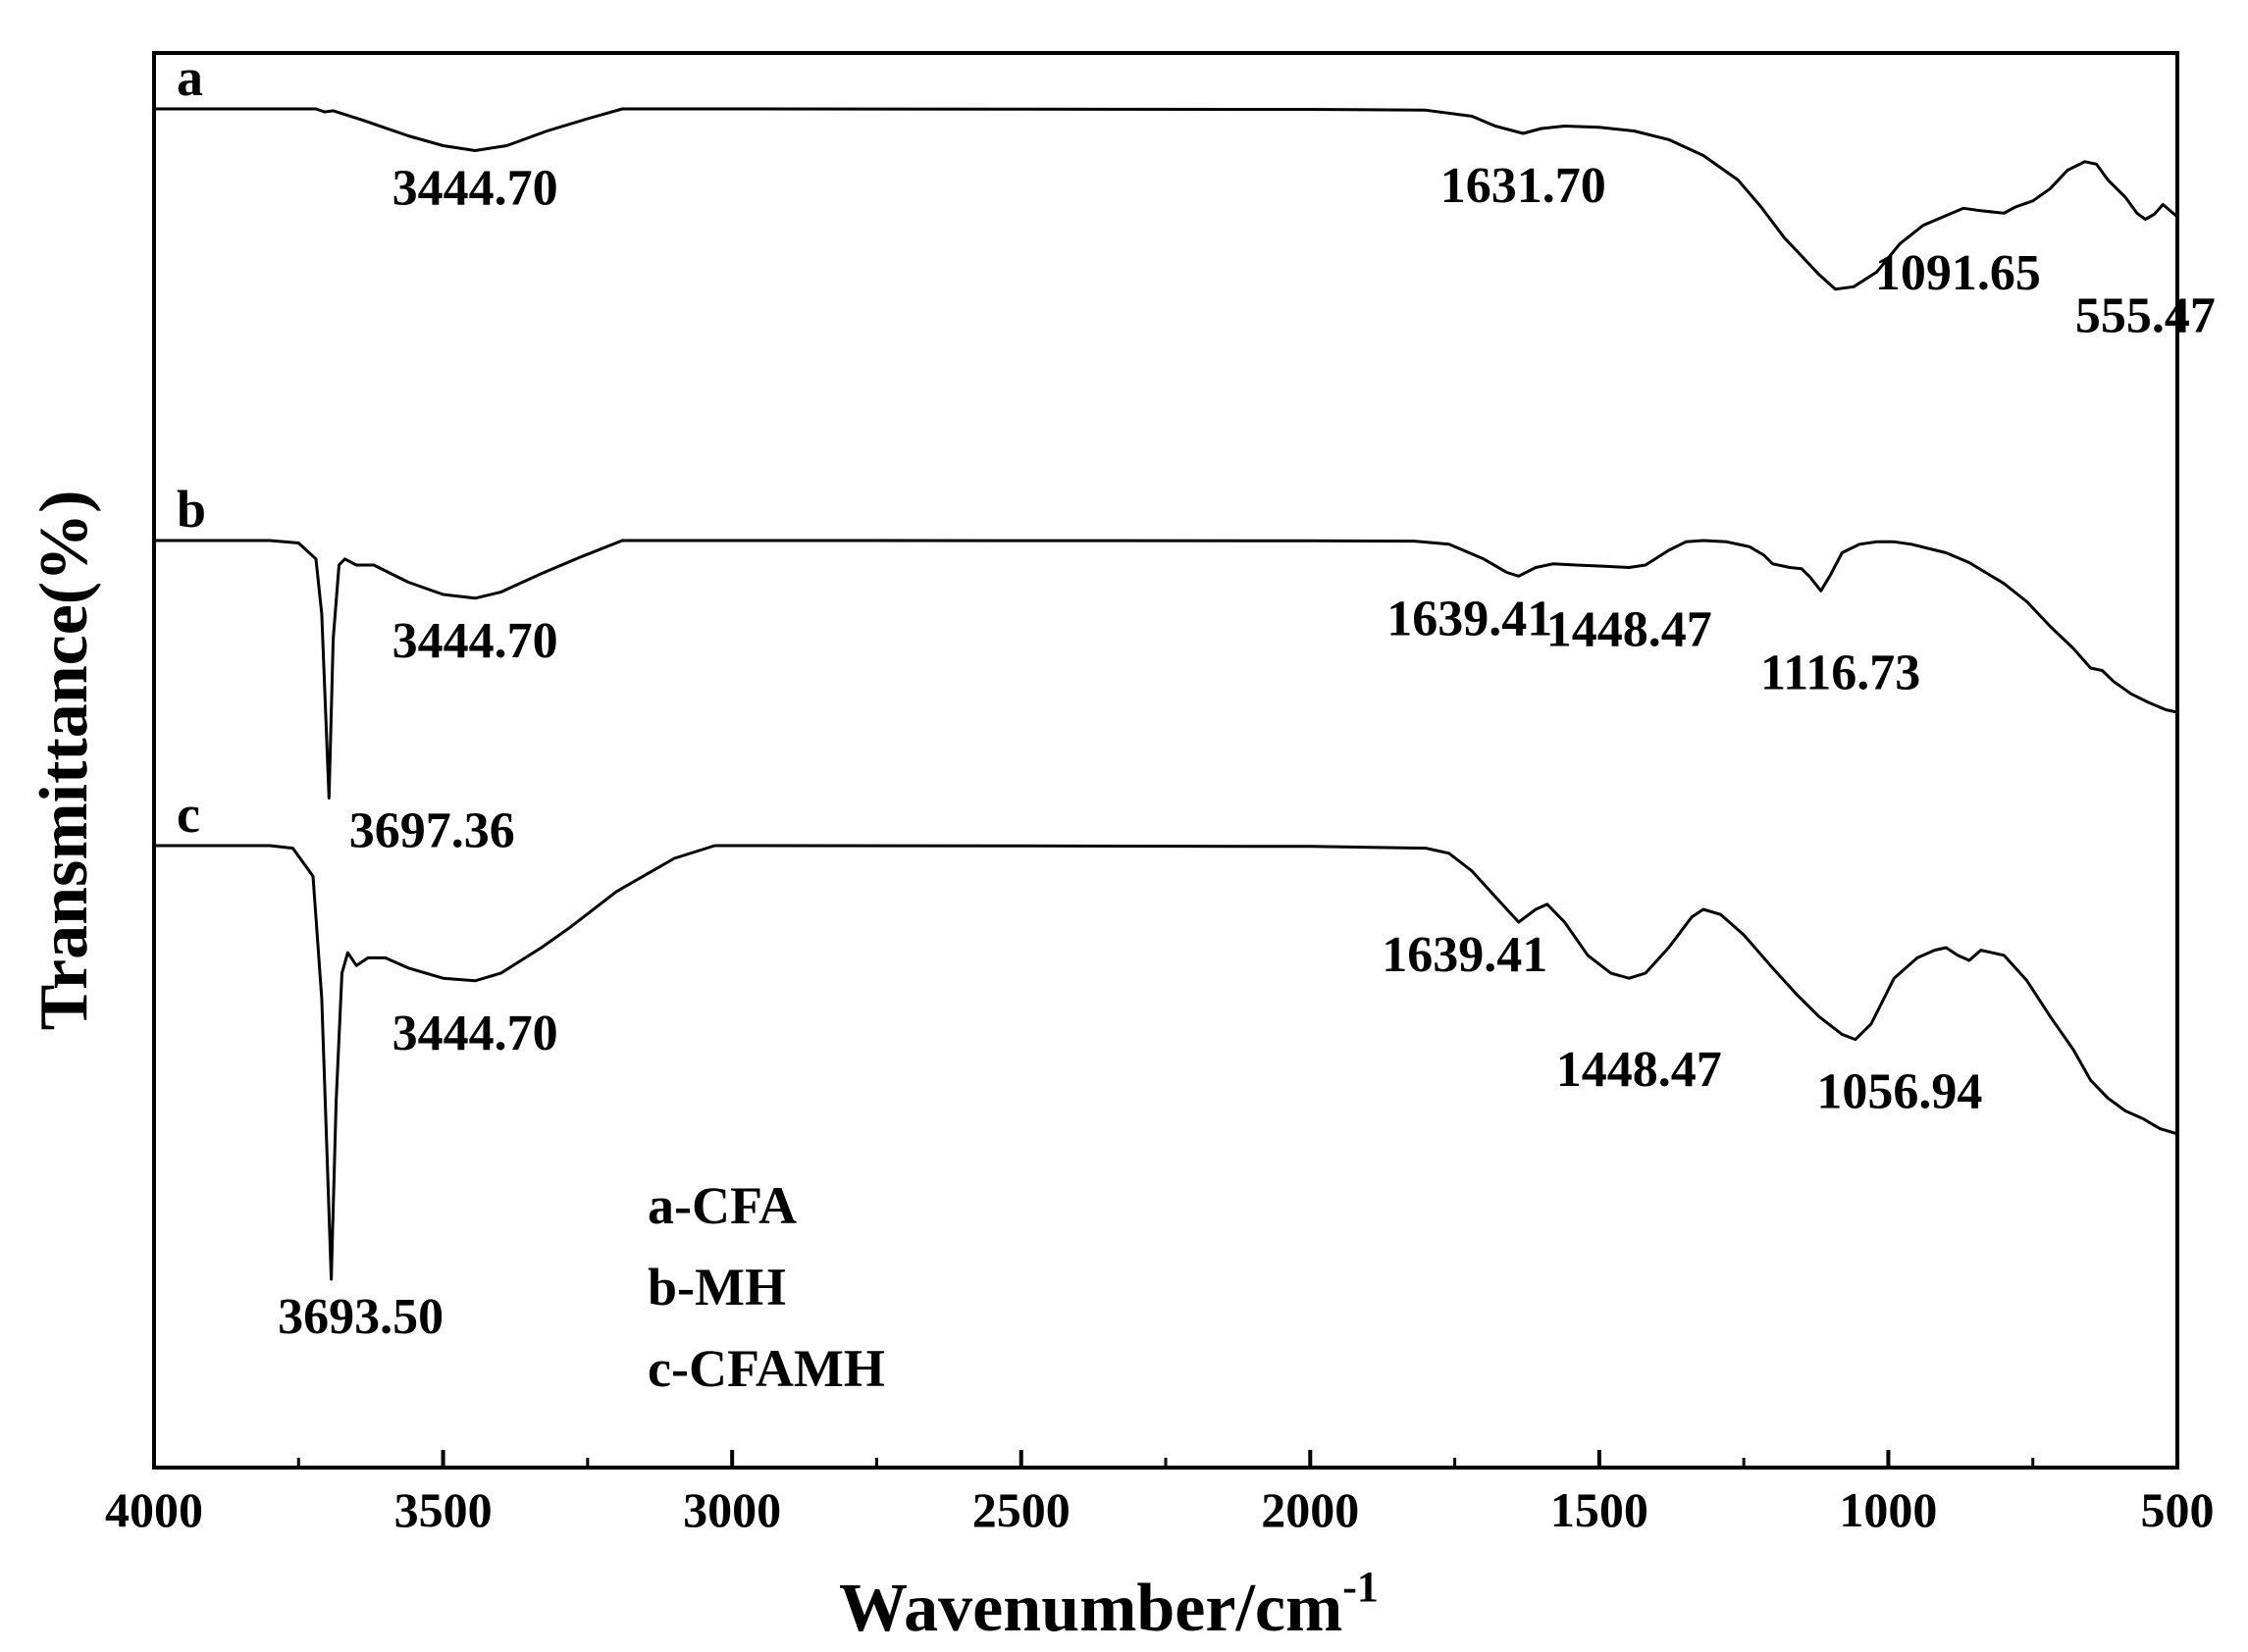 The height and width of the screenshot is (1652, 2248). What do you see at coordinates (2145, 316) in the screenshot?
I see `peak-label: 555.47` at bounding box center [2145, 316].